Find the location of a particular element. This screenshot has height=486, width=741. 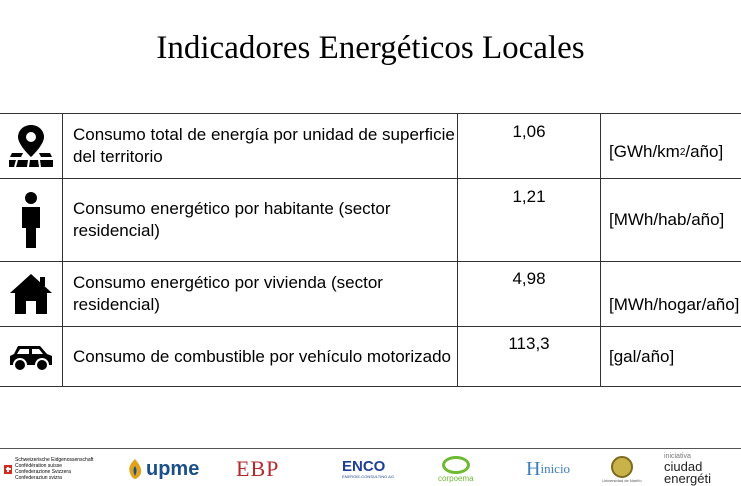

indicator-value: 1,06 is located at coordinates (529, 146).